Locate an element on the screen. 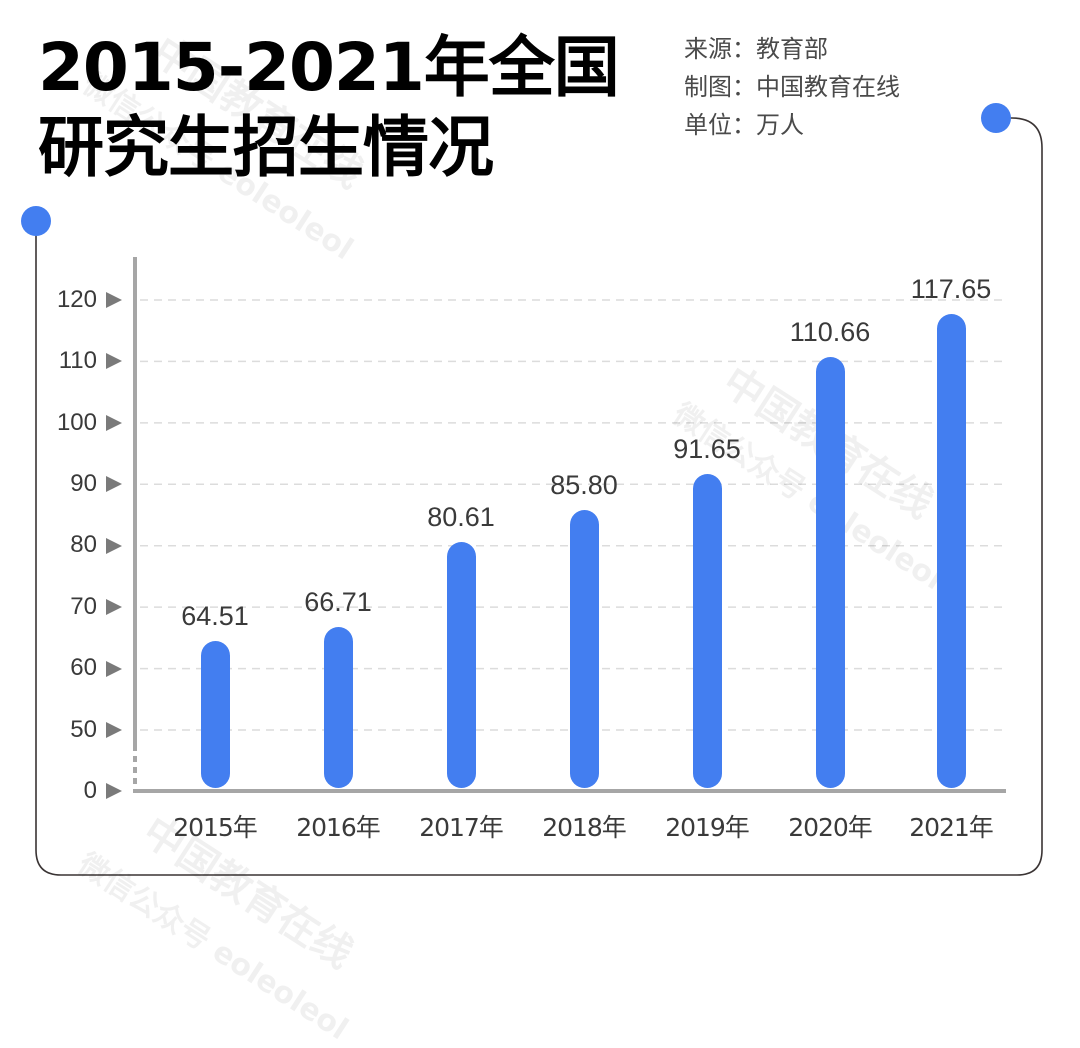 This screenshot has width=1080, height=1048. frame-dot-right is located at coordinates (996, 118).